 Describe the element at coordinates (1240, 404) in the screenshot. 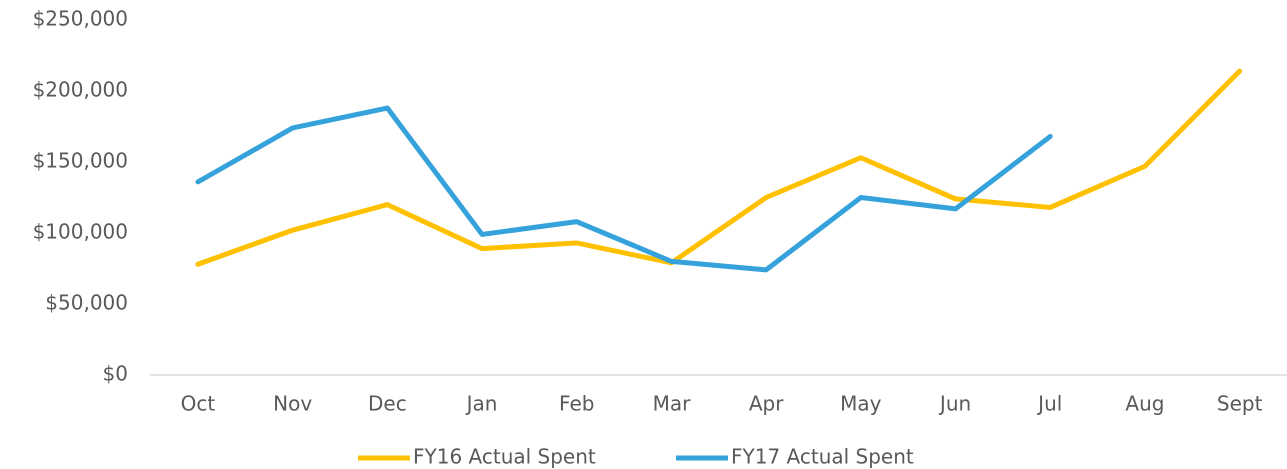

I see `x-tick-label: Sept` at that location.